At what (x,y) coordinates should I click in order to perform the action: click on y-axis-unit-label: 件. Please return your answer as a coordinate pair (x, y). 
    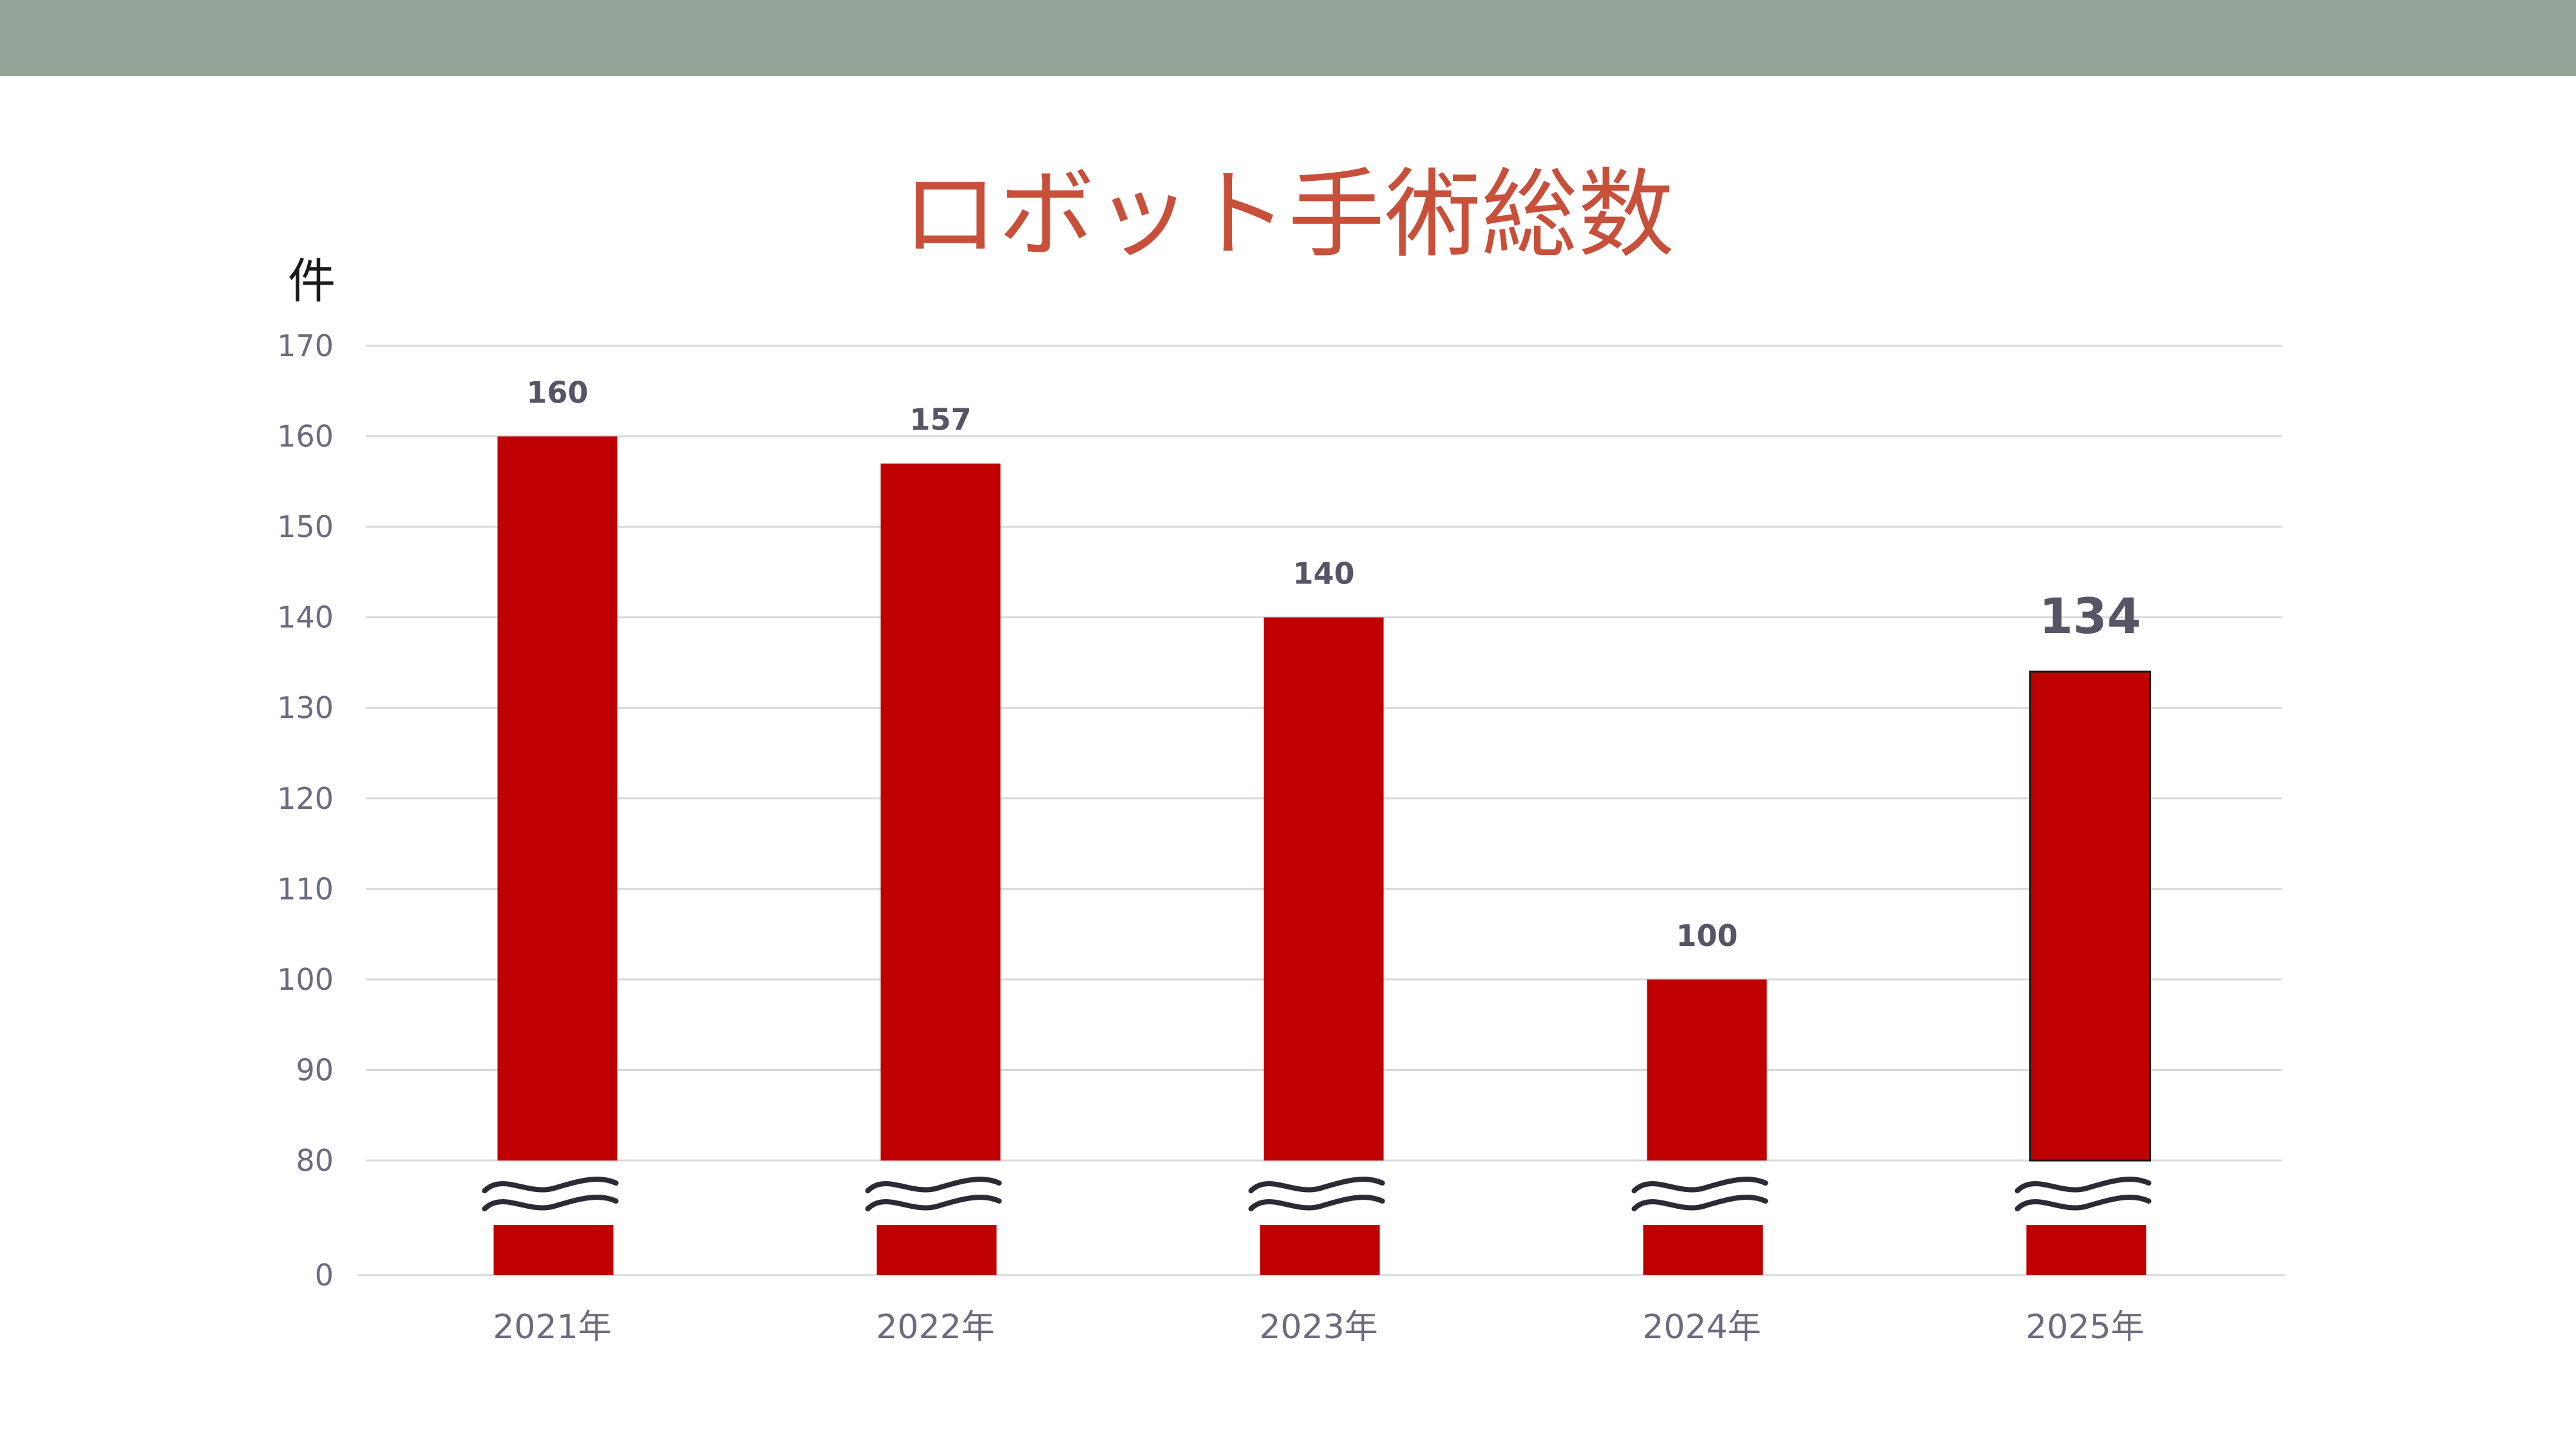
    Looking at the image, I should click on (312, 281).